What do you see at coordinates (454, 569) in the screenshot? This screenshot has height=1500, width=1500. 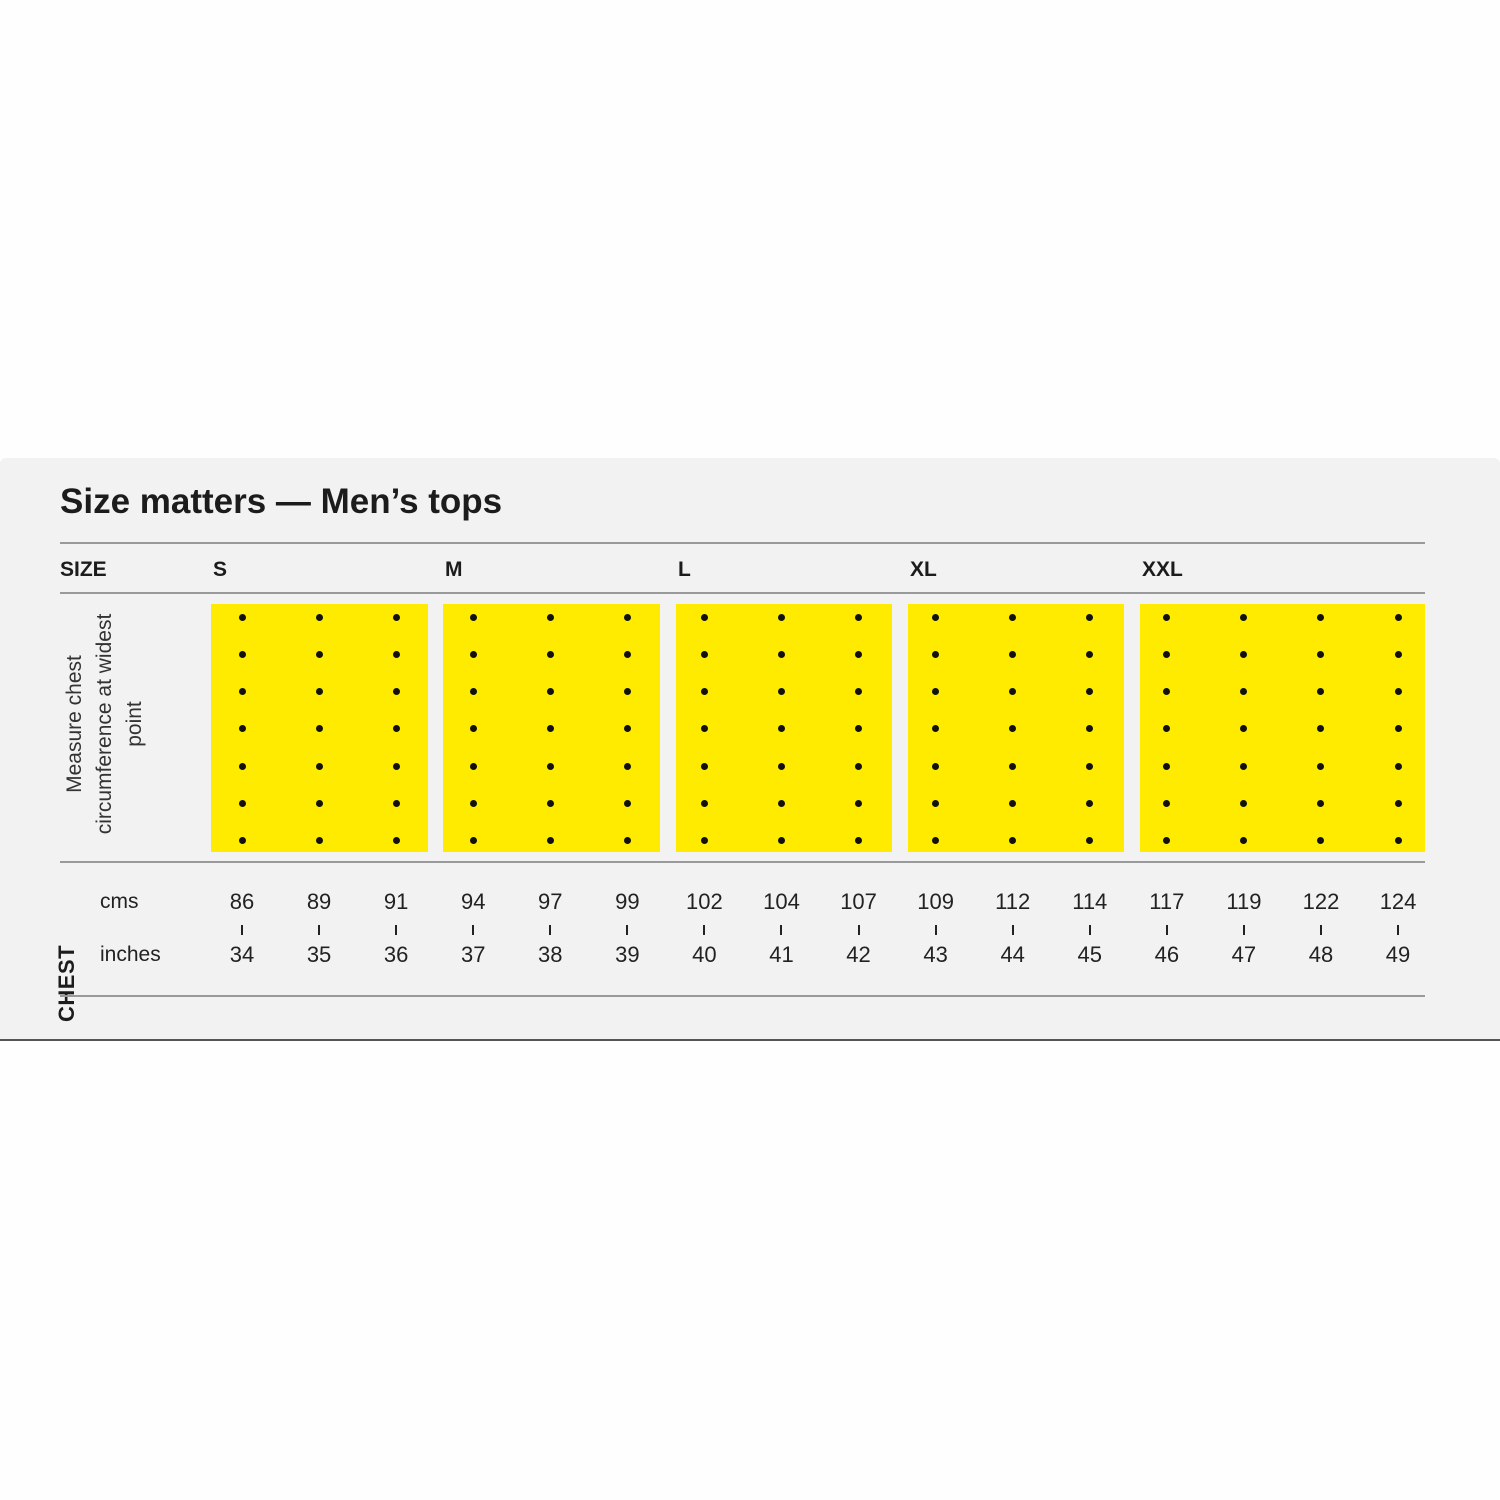 I see `size-label-m: M` at bounding box center [454, 569].